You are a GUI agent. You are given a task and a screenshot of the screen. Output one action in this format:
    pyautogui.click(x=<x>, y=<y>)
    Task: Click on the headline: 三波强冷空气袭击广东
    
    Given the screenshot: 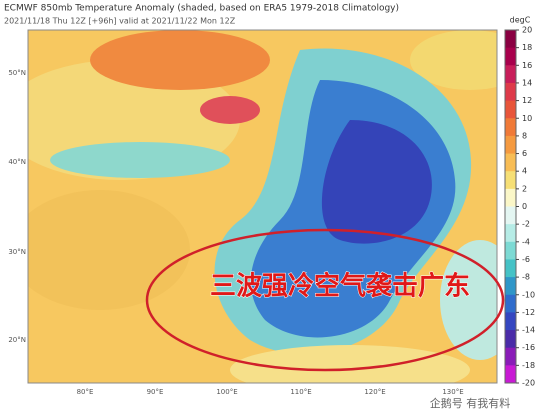 What is the action you would take?
    pyautogui.click(x=340, y=286)
    